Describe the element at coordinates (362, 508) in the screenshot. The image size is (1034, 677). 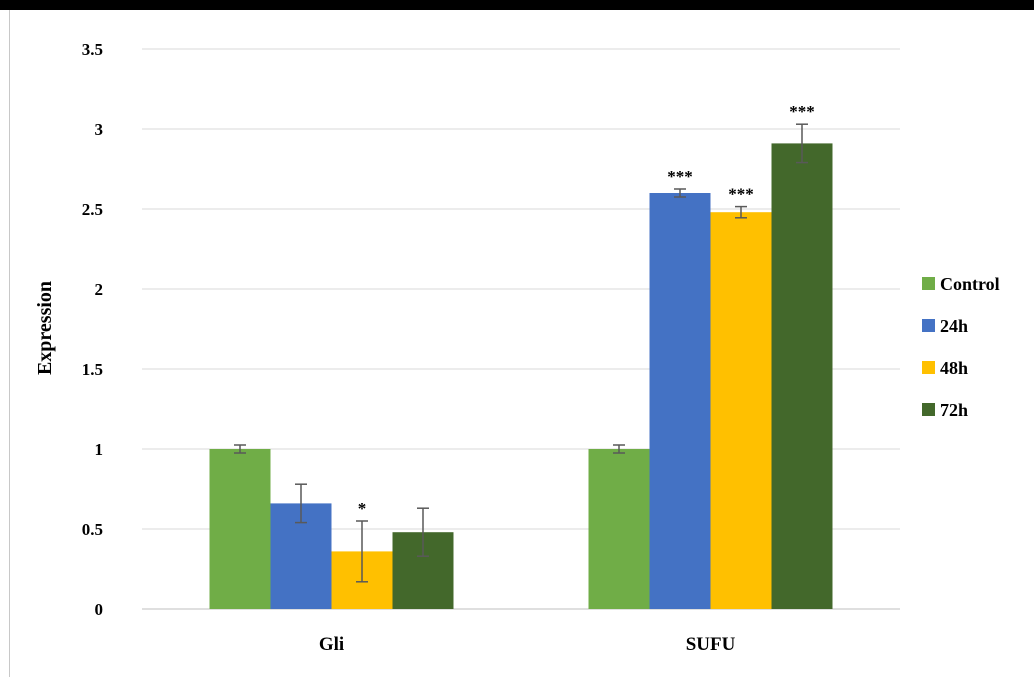
I see `significance-label: *` at that location.